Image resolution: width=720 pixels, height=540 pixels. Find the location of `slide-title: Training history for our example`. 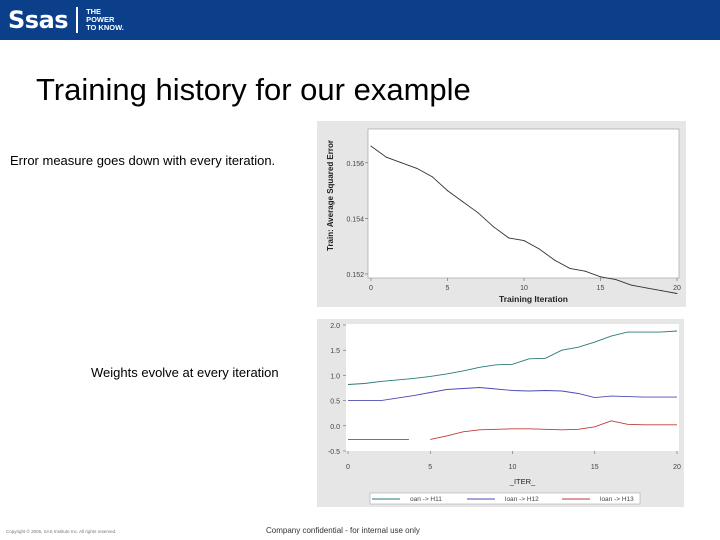

slide-title: Training history for our example is located at coordinates (253, 89).